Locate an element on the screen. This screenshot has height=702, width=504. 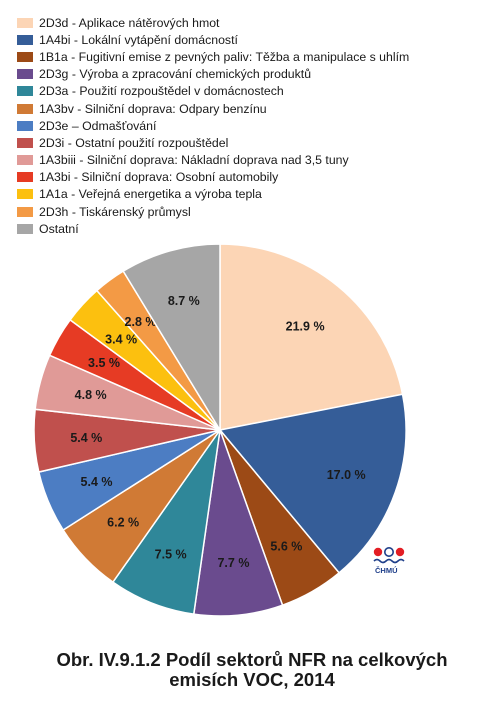
legend-item: Ostatní is located at coordinates (213, 228).